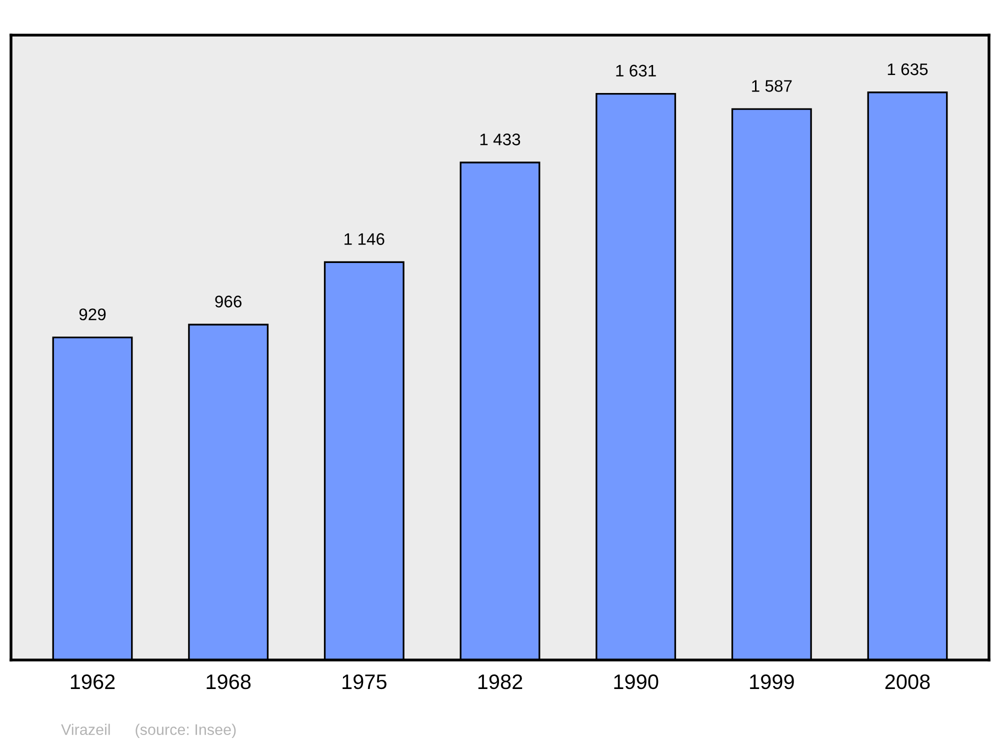 This screenshot has height=747, width=1000. What do you see at coordinates (500, 682) in the screenshot?
I see `x-tick-label: 1982` at bounding box center [500, 682].